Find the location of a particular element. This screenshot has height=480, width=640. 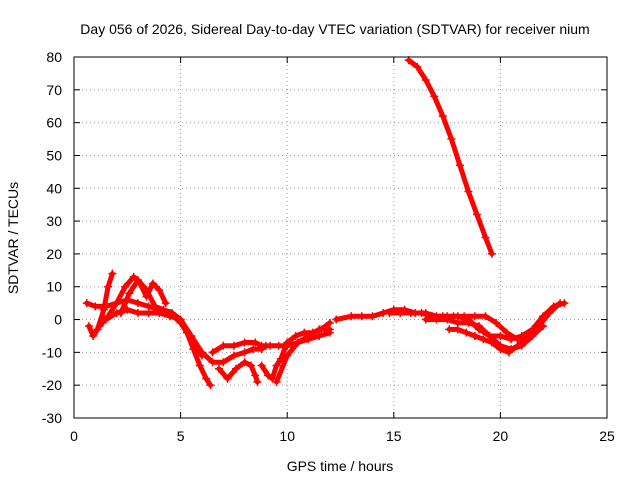

y-tick-label: 70 is located at coordinates (54, 90).